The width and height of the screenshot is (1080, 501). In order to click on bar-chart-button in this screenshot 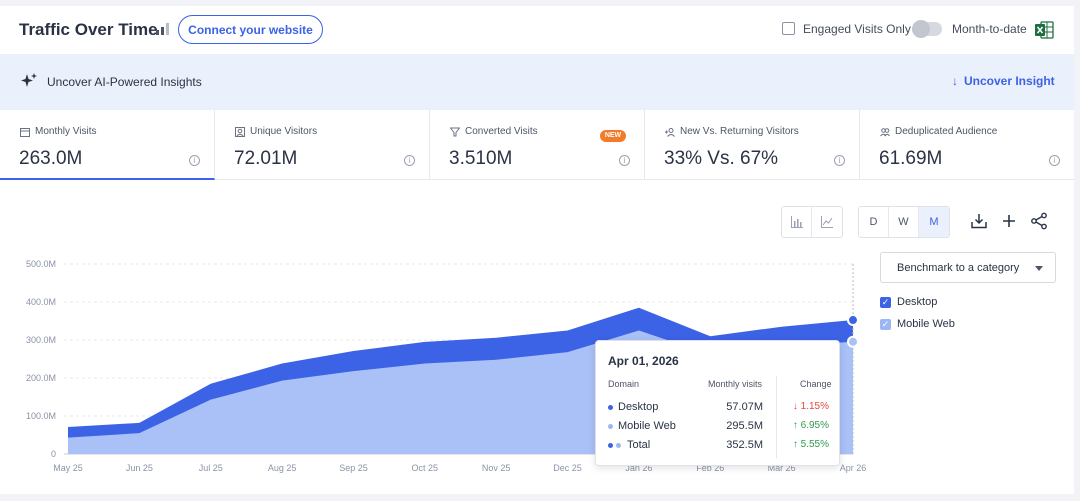, I will do `click(797, 222)`.